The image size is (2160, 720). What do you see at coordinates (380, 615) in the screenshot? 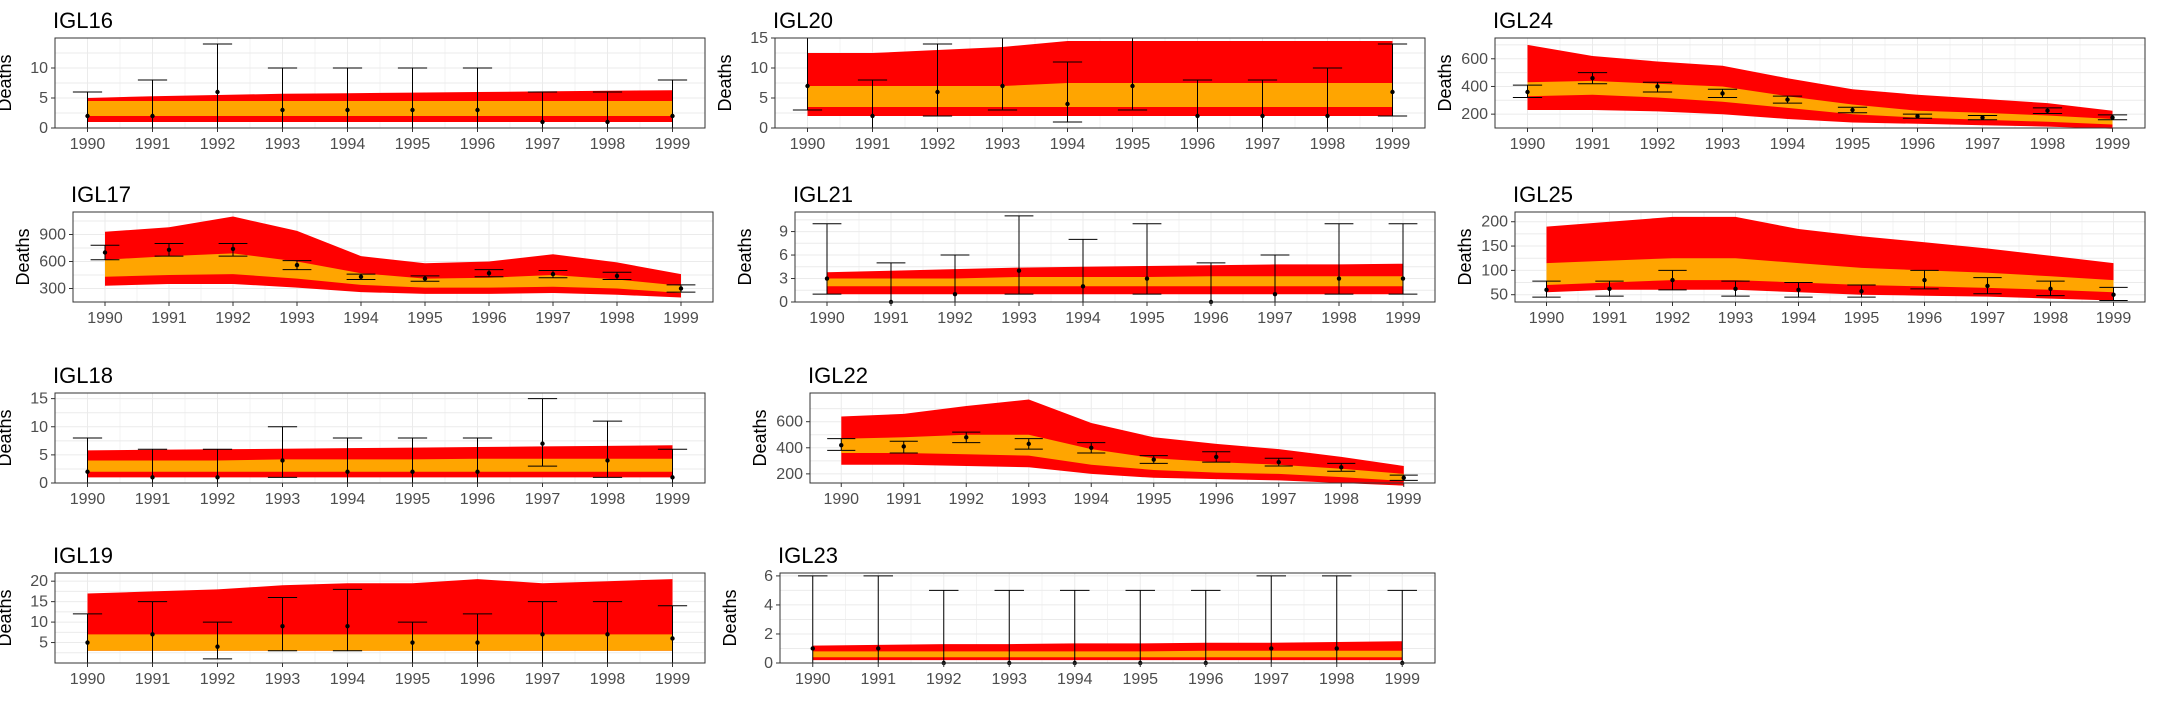
I see `outer-band` at bounding box center [380, 615].